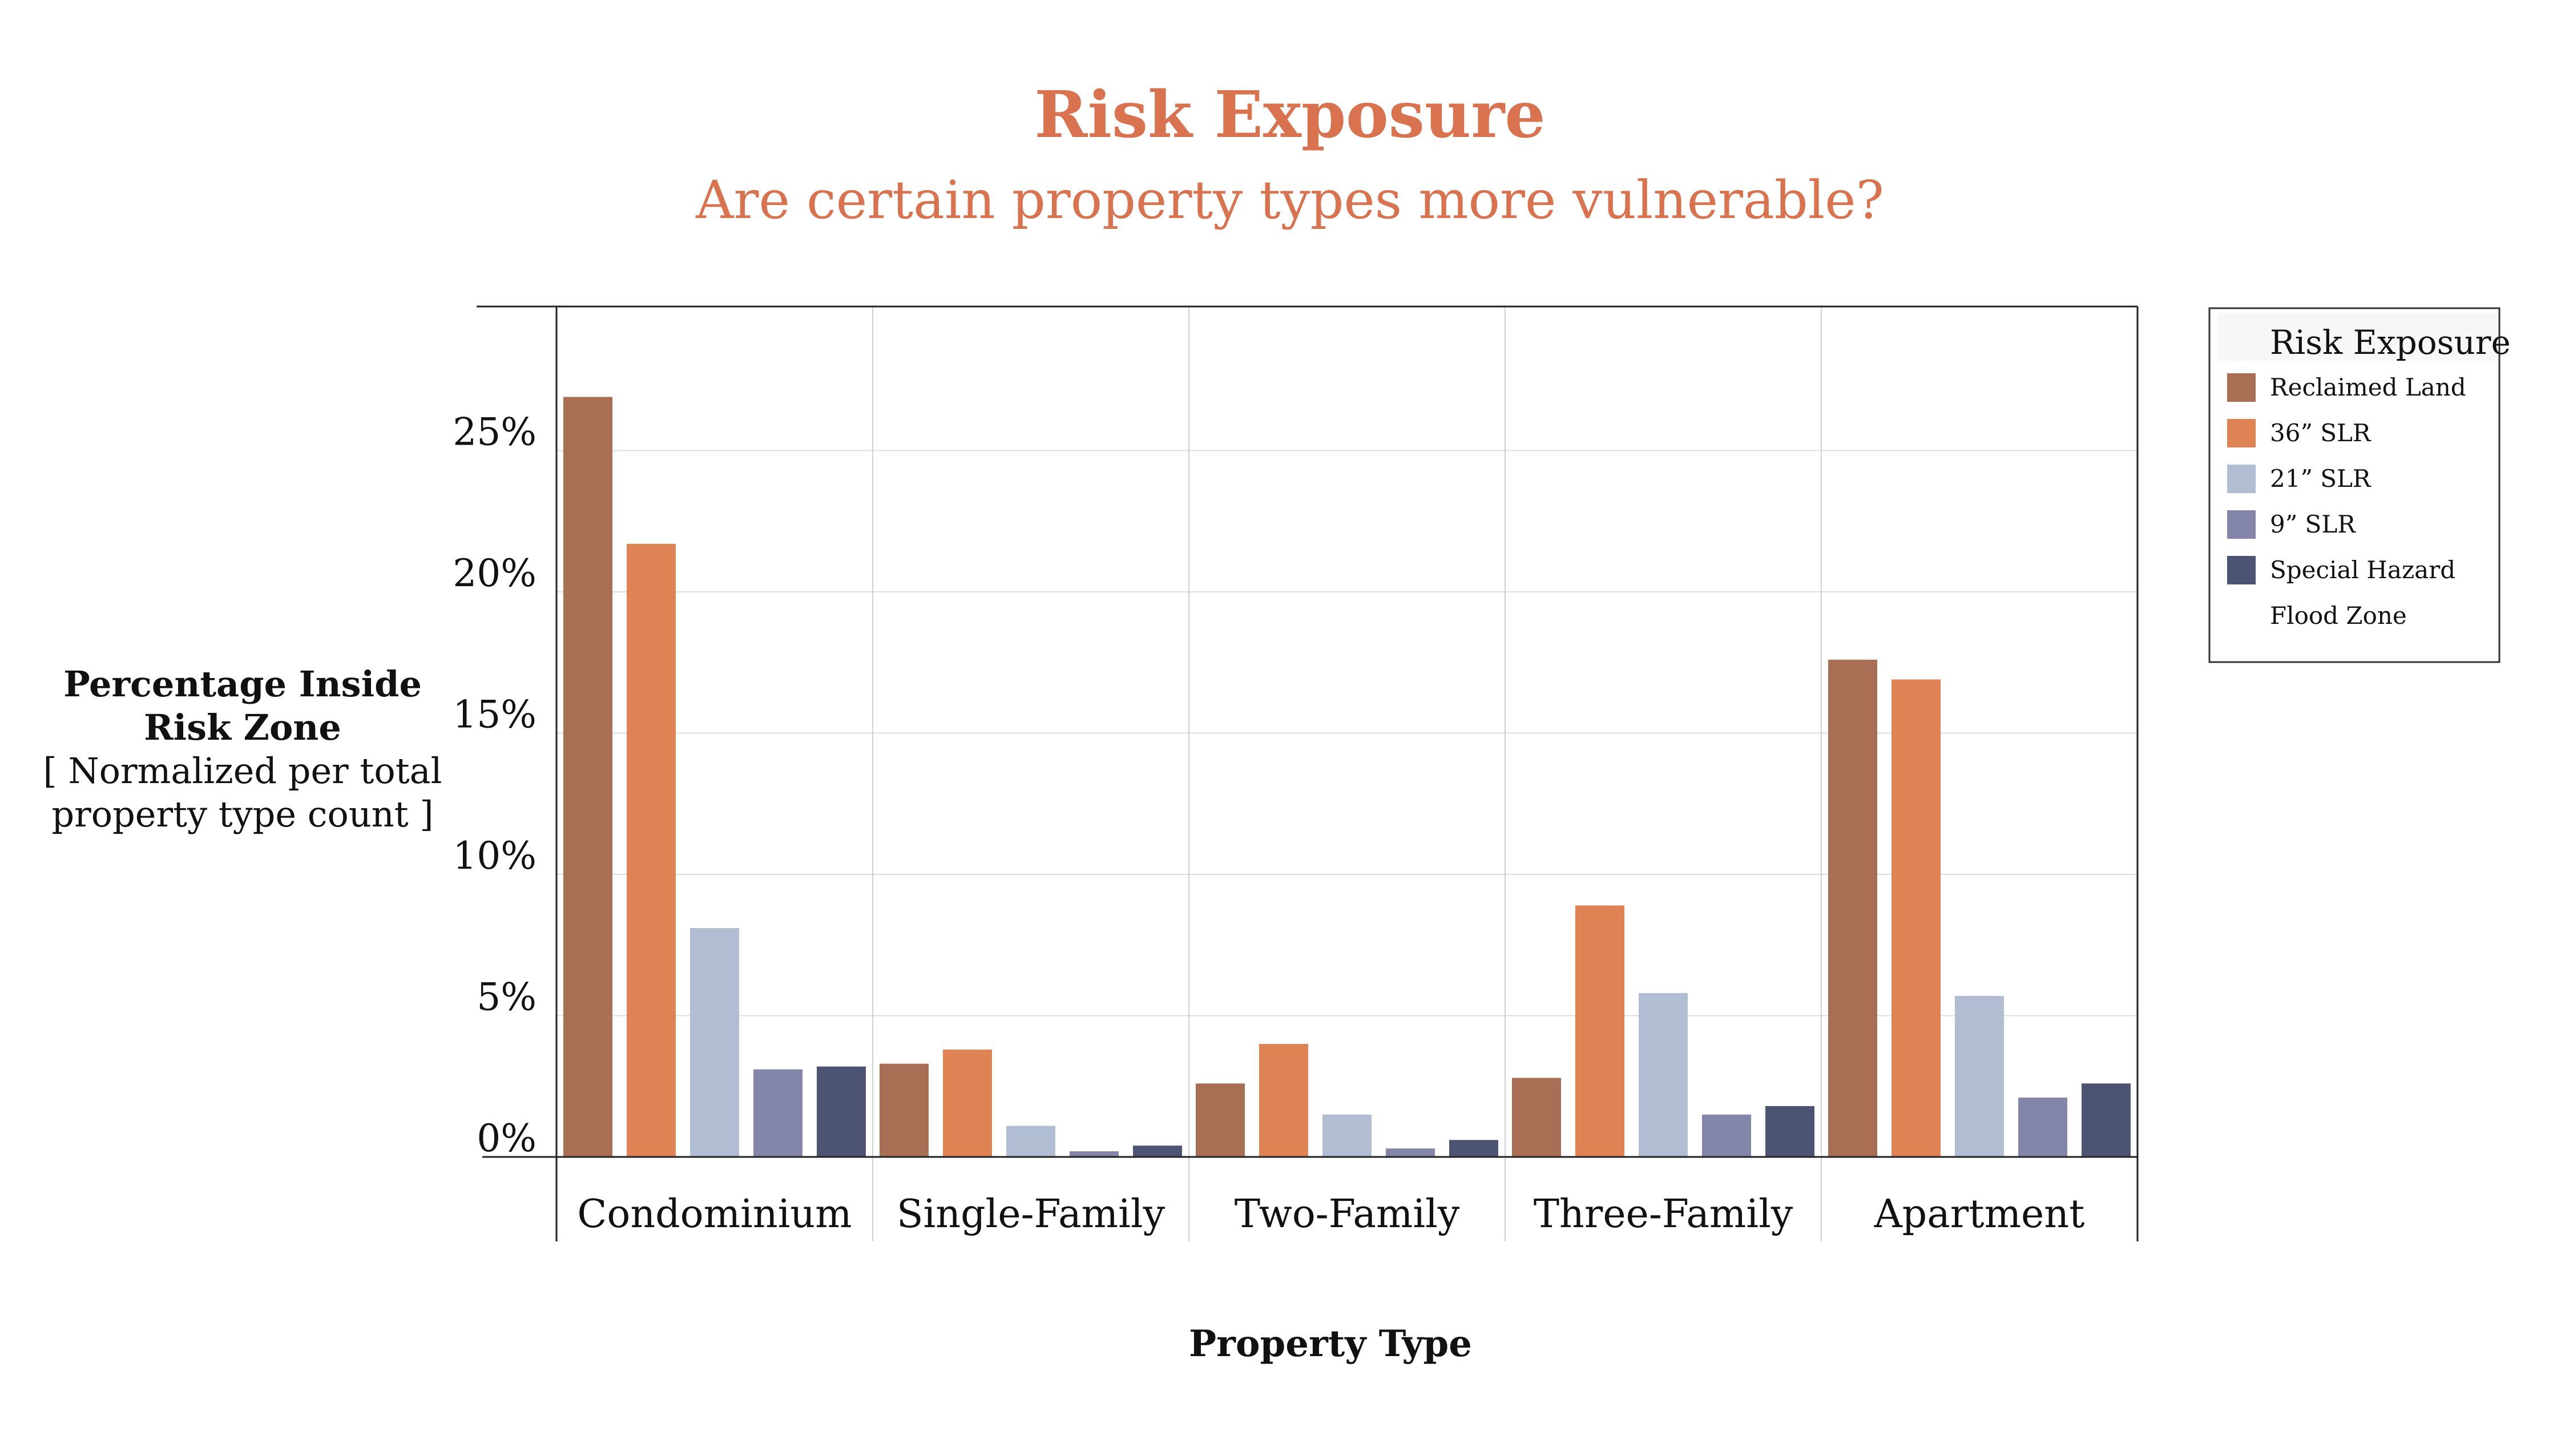 This screenshot has width=2569, height=1456. Describe the element at coordinates (507, 1138) in the screenshot. I see `y-tick-label: 0%` at that location.